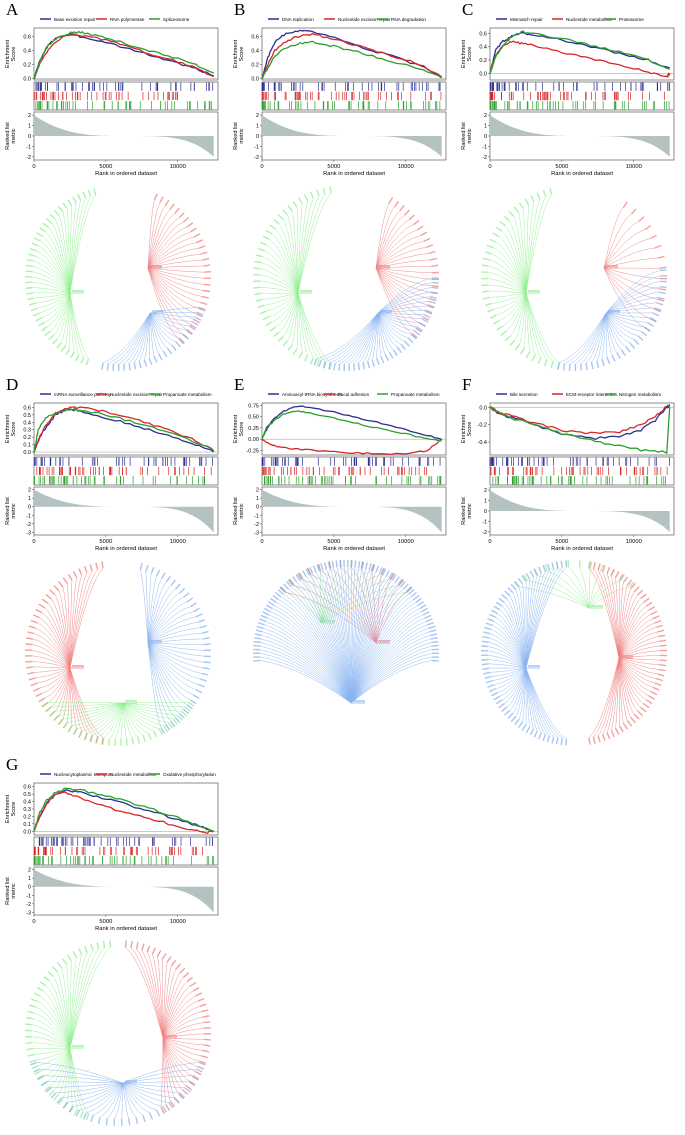 Image resolution: width=685 pixels, height=1135 pixels. Describe the element at coordinates (178, 167) in the screenshot. I see `x-tick-label: 10000` at that location.